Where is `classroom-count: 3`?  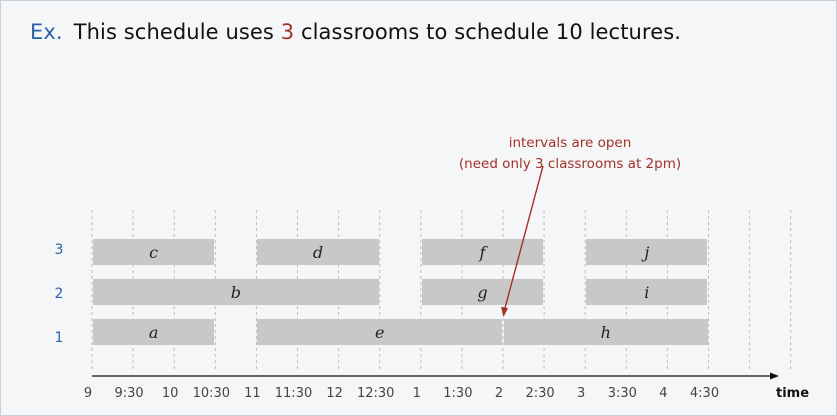 classroom-count: 3 is located at coordinates (287, 32).